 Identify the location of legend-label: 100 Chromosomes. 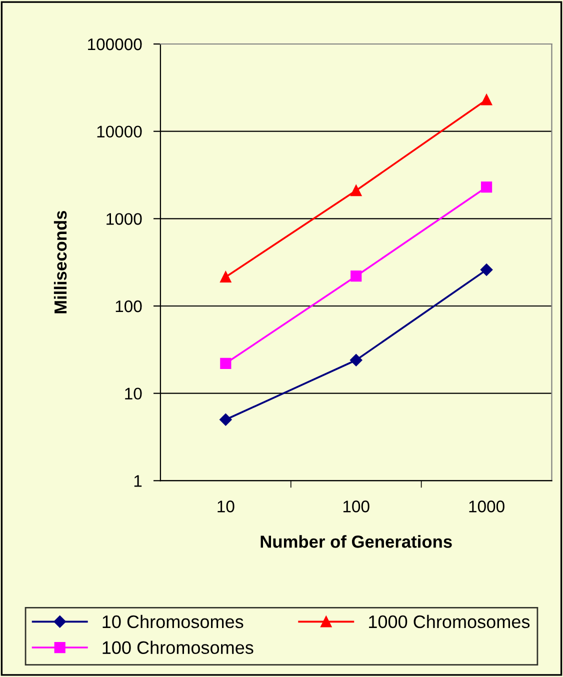
(178, 647).